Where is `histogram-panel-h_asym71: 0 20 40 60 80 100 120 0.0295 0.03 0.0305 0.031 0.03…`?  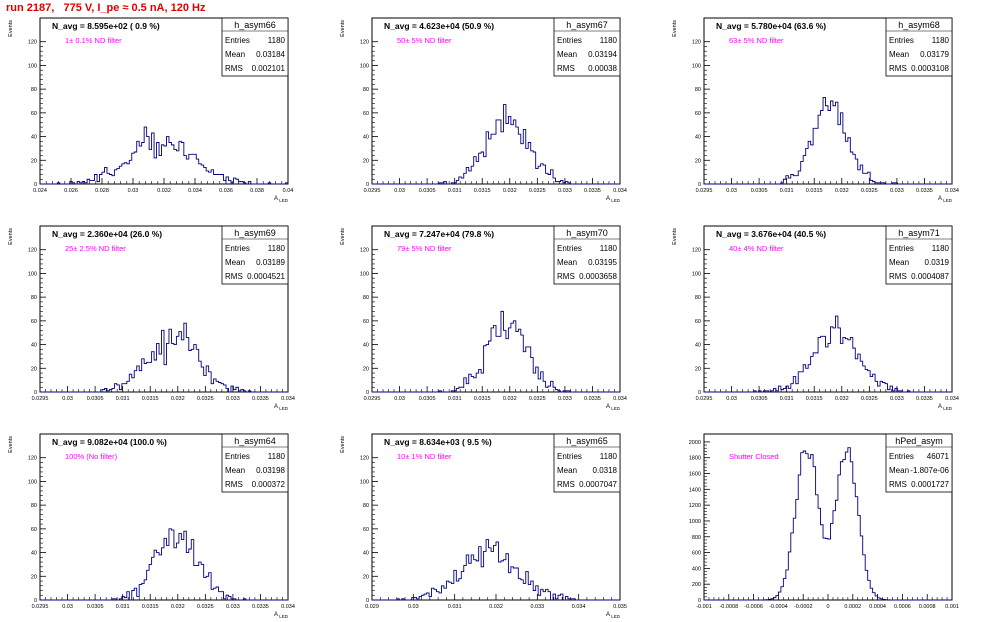
histogram-panel-h_asym71: 0 20 40 60 80 100 120 0.0295 0.03 0.0305 0.031 0.03… is located at coordinates (815, 318).